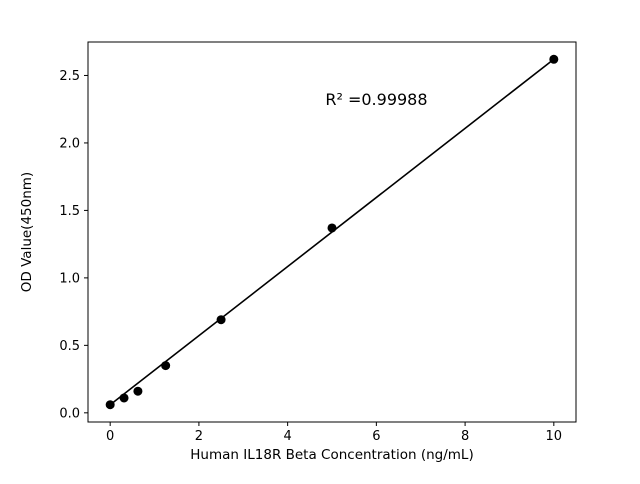 This screenshot has width=640, height=484. I want to click on x-tick-label: 8, so click(465, 436).